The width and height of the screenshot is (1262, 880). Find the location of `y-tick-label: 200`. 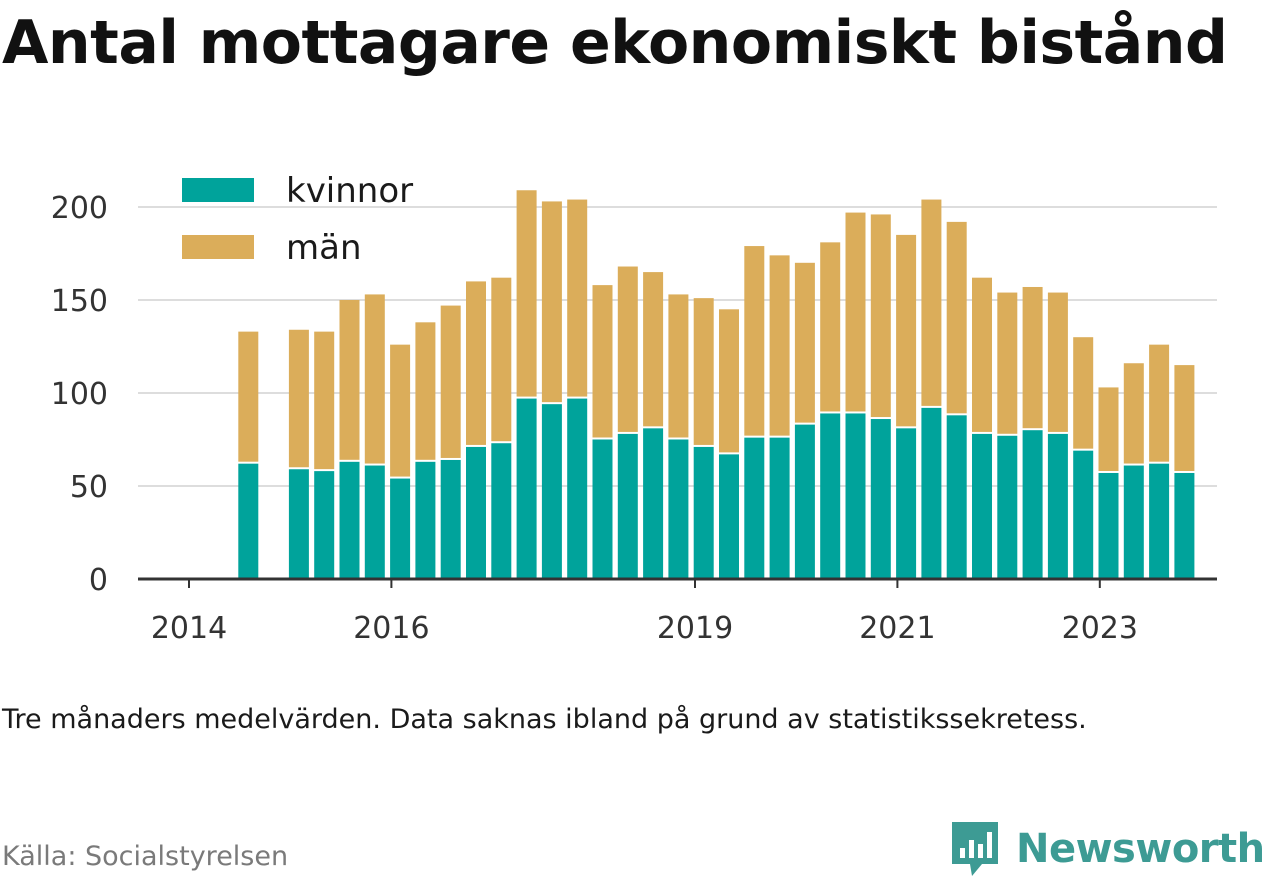

y-tick-label: 200 is located at coordinates (79, 208).